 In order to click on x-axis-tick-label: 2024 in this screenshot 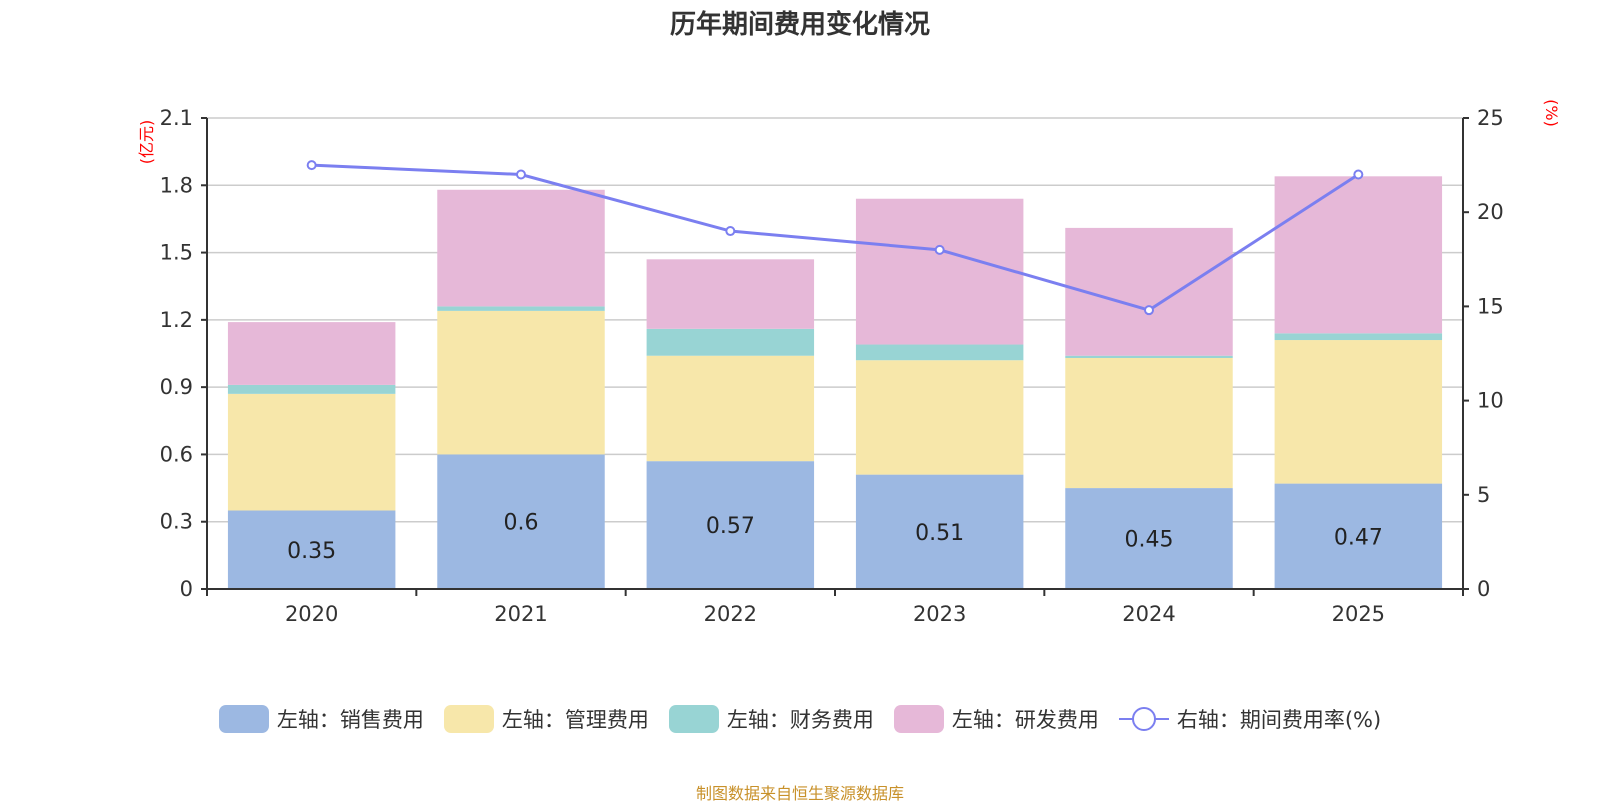, I will do `click(1148, 614)`.